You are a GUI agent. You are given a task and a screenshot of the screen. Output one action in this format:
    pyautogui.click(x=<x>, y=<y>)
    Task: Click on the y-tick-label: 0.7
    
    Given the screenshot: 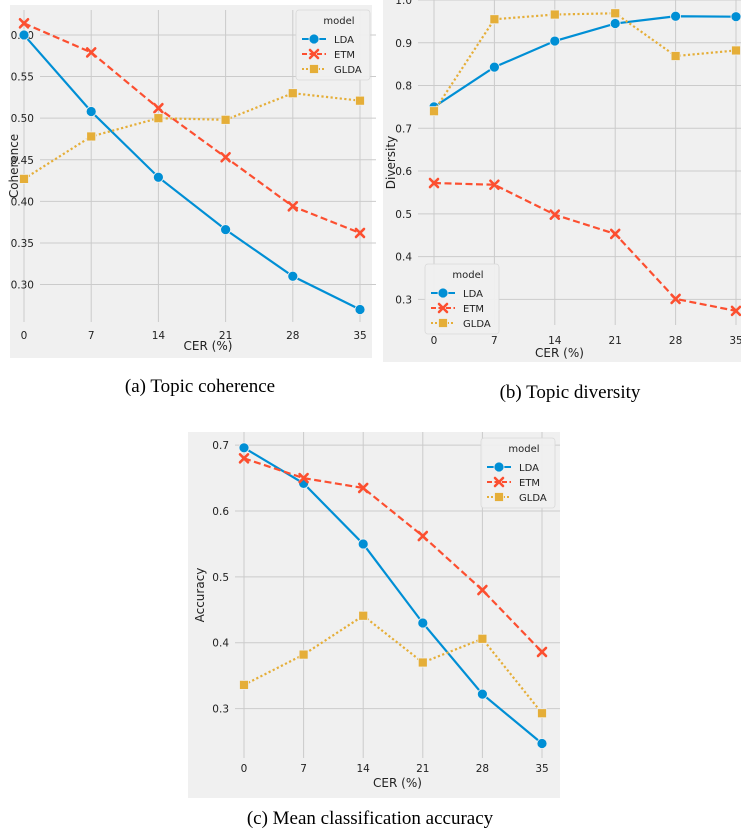 What is the action you would take?
    pyautogui.click(x=403, y=129)
    